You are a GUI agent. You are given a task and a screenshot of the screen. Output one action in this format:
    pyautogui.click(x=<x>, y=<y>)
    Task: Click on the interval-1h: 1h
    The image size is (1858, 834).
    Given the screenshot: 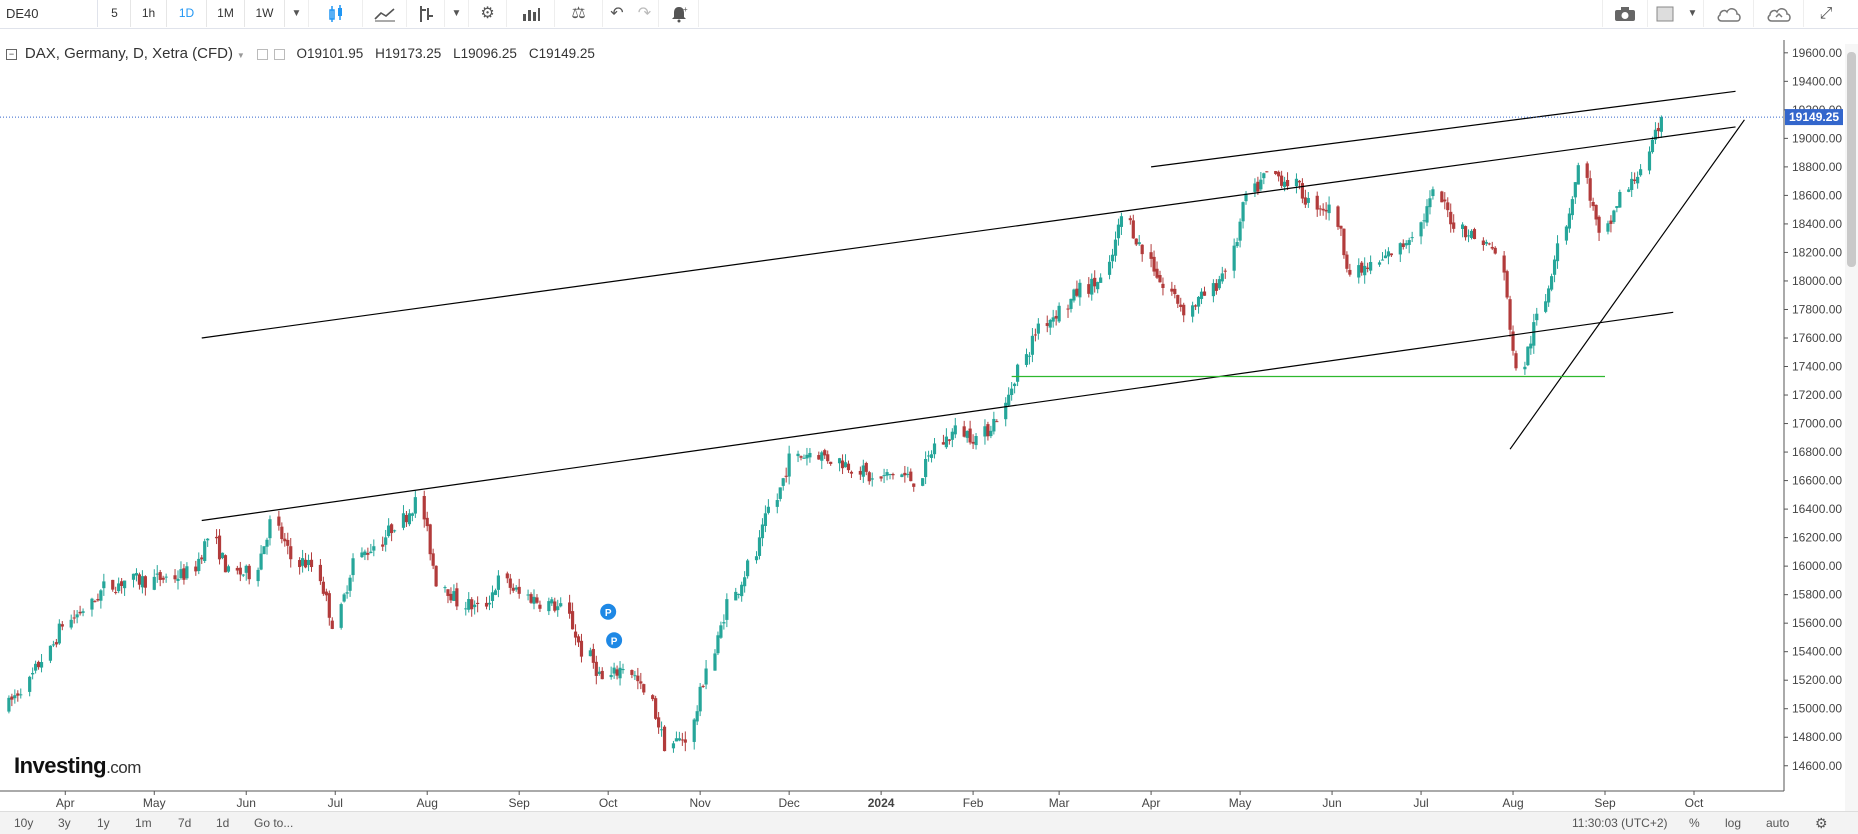 What is the action you would take?
    pyautogui.click(x=149, y=13)
    